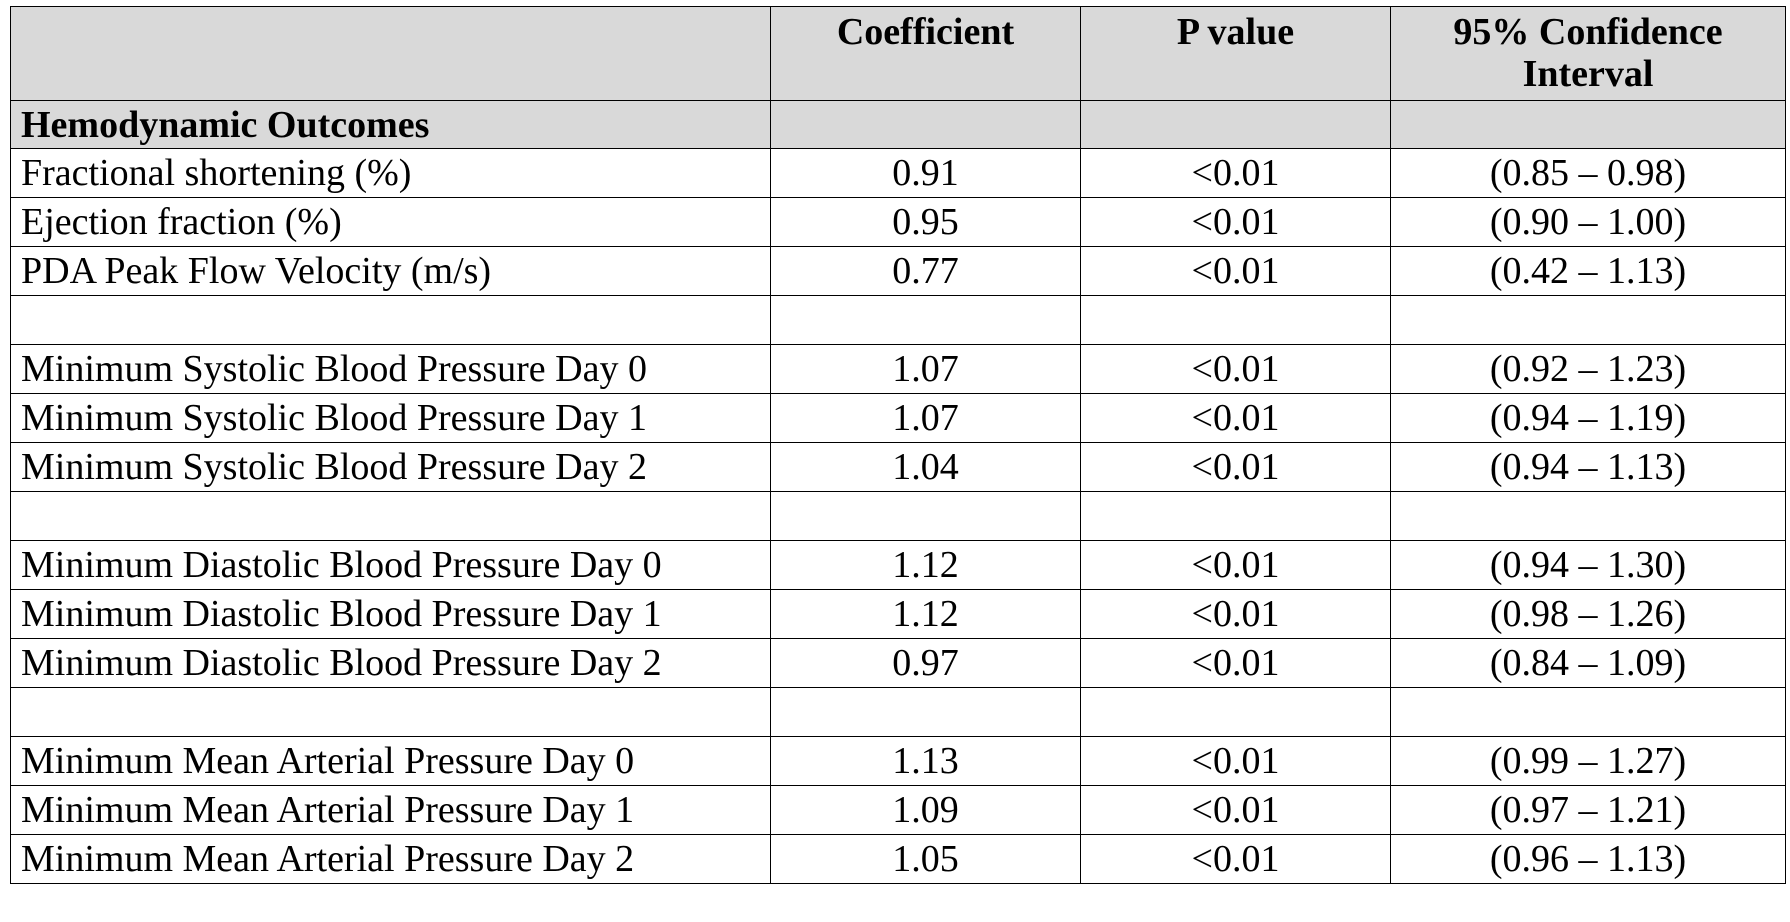  I want to click on row-label: Minimum Diastolic Blood Pressure Day 2, so click(390, 663).